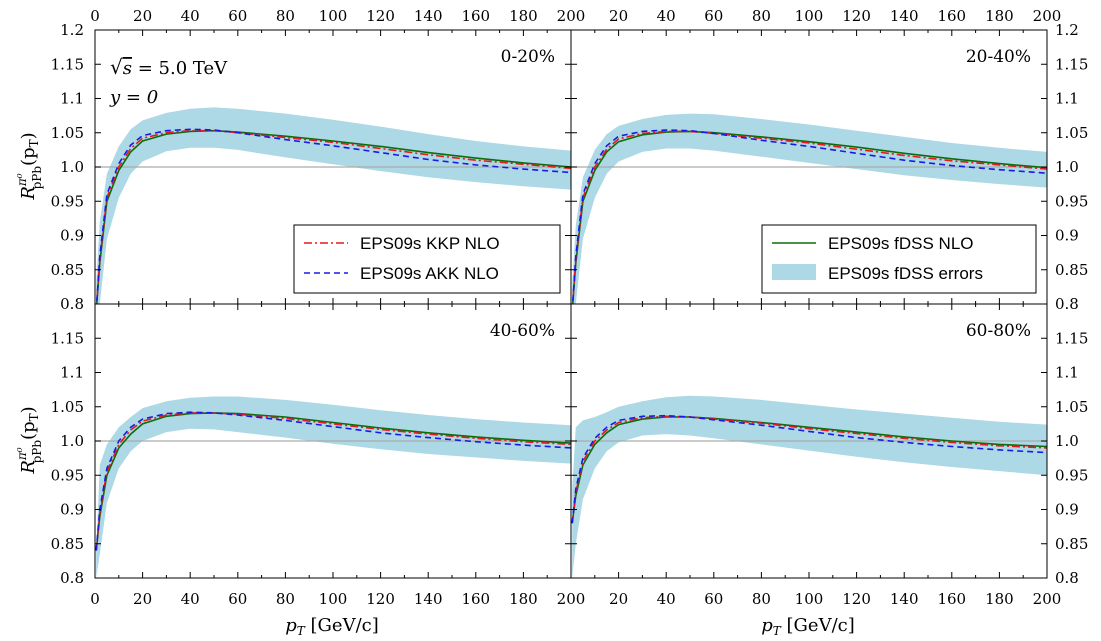 Image resolution: width=1101 pixels, height=641 pixels. I want to click on ylabel-close-2: ), so click(28, 409).